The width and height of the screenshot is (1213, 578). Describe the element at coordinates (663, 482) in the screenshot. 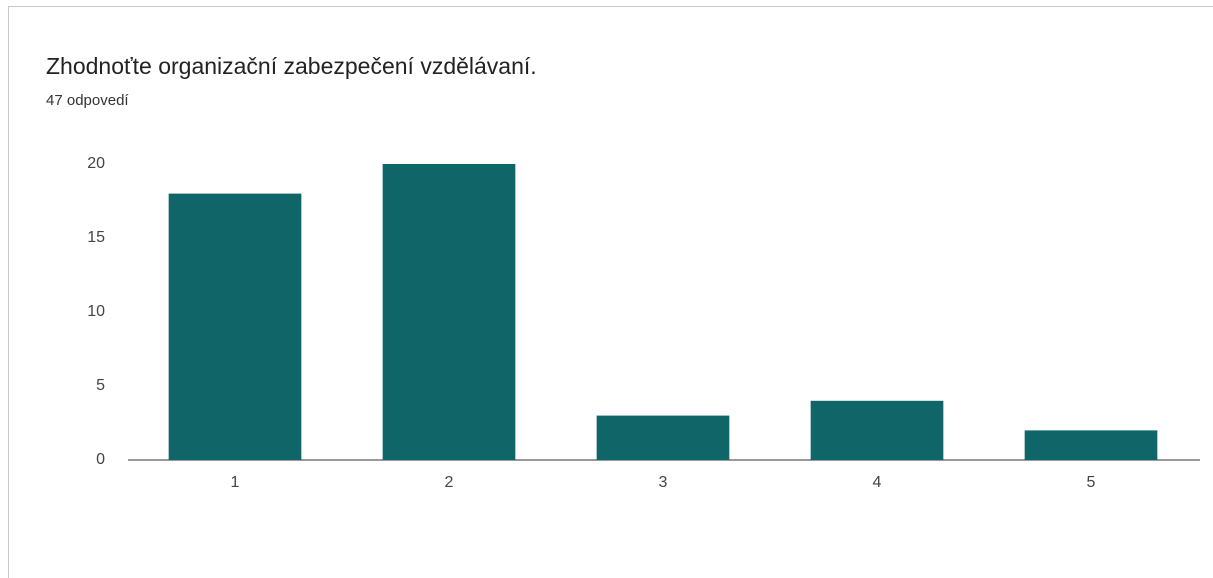

I see `x-tick-label: 3` at that location.